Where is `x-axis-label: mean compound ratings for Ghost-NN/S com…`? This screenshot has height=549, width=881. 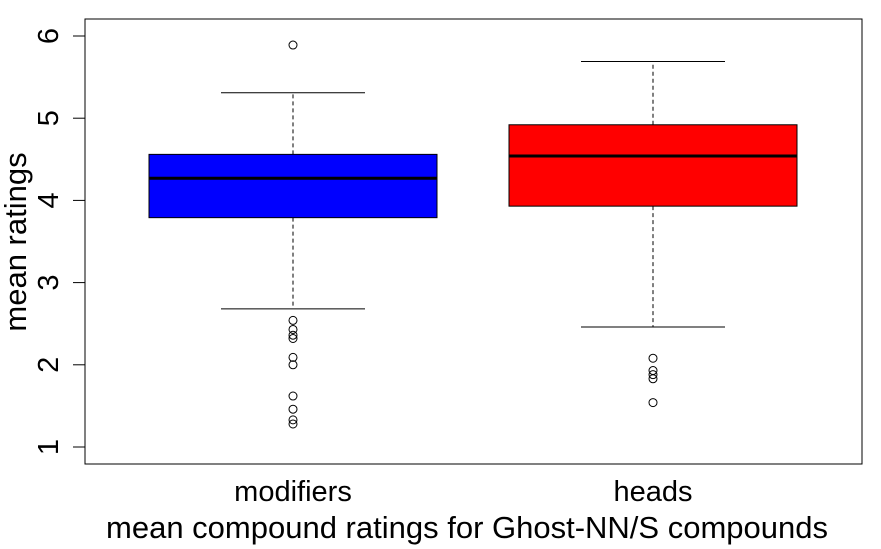
x-axis-label: mean compound ratings for Ghost-NN/S com… is located at coordinates (467, 527).